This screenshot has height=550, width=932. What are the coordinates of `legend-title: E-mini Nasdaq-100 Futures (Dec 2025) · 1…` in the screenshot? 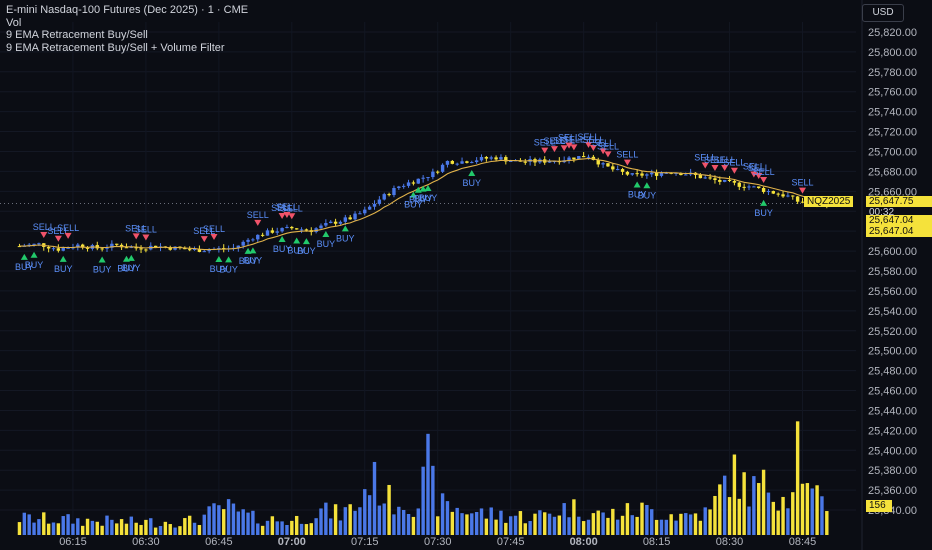 It's located at (127, 10).